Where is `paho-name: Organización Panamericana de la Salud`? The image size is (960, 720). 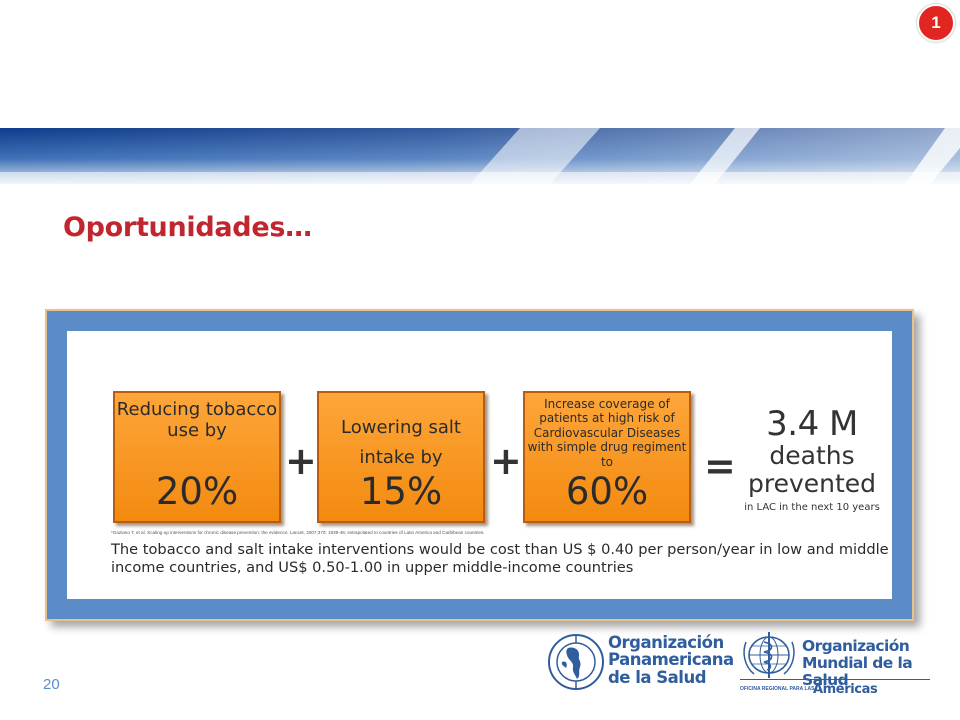
paho-name: Organización Panamericana de la Salud is located at coordinates (671, 660).